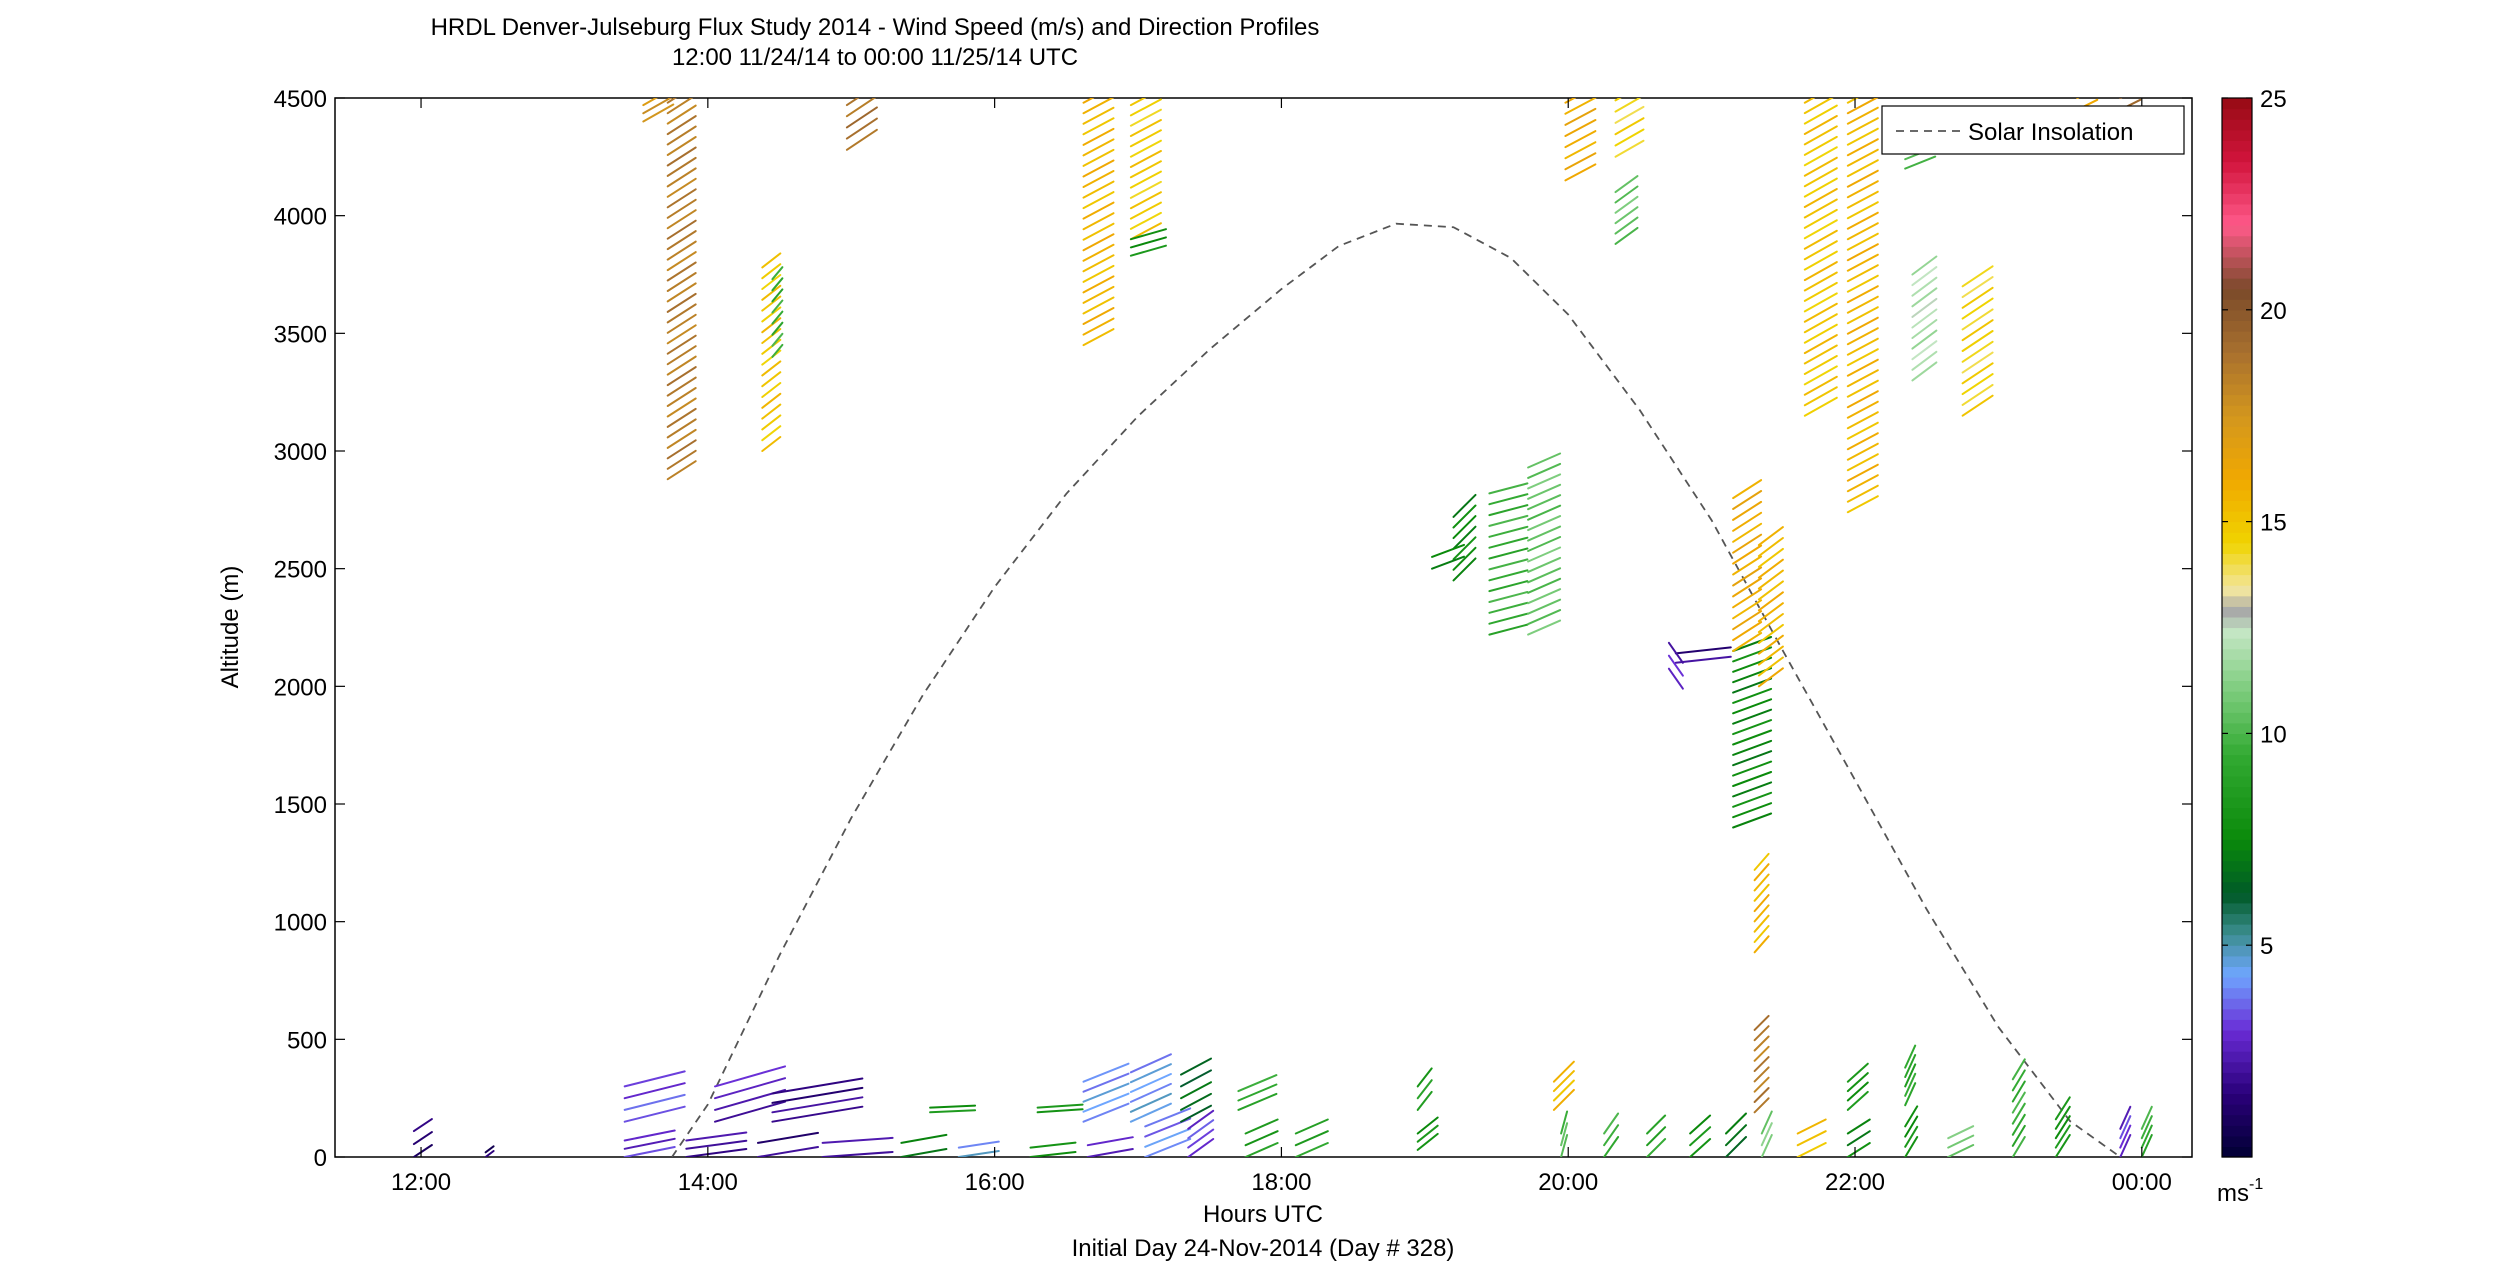  Describe the element at coordinates (300, 452) in the screenshot. I see `y-tick-label: 3000` at that location.